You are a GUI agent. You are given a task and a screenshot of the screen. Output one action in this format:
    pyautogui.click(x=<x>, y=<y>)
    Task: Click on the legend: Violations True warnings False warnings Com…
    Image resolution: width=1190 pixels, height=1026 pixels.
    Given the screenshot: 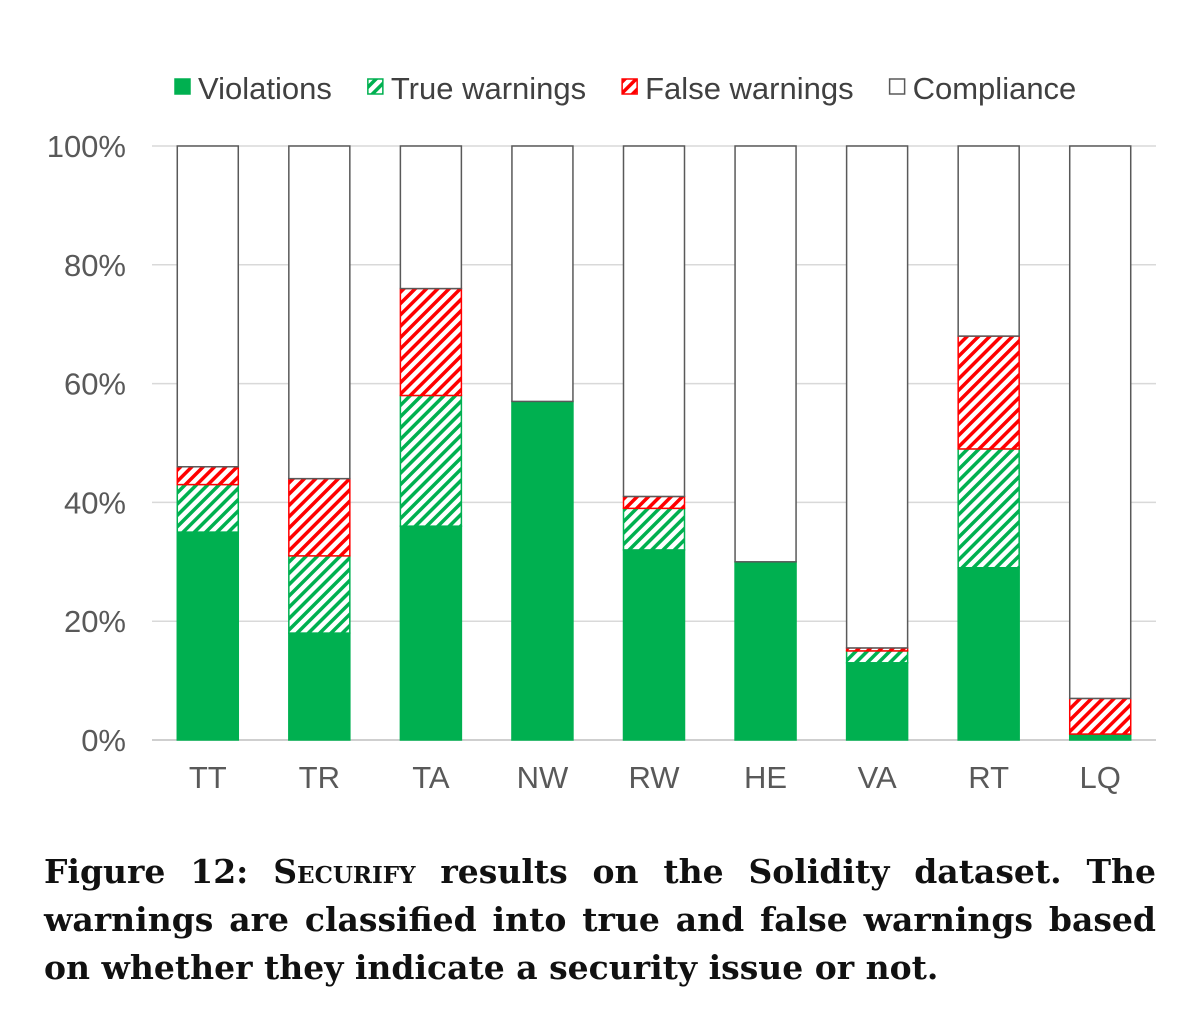 What is the action you would take?
    pyautogui.click(x=625, y=88)
    